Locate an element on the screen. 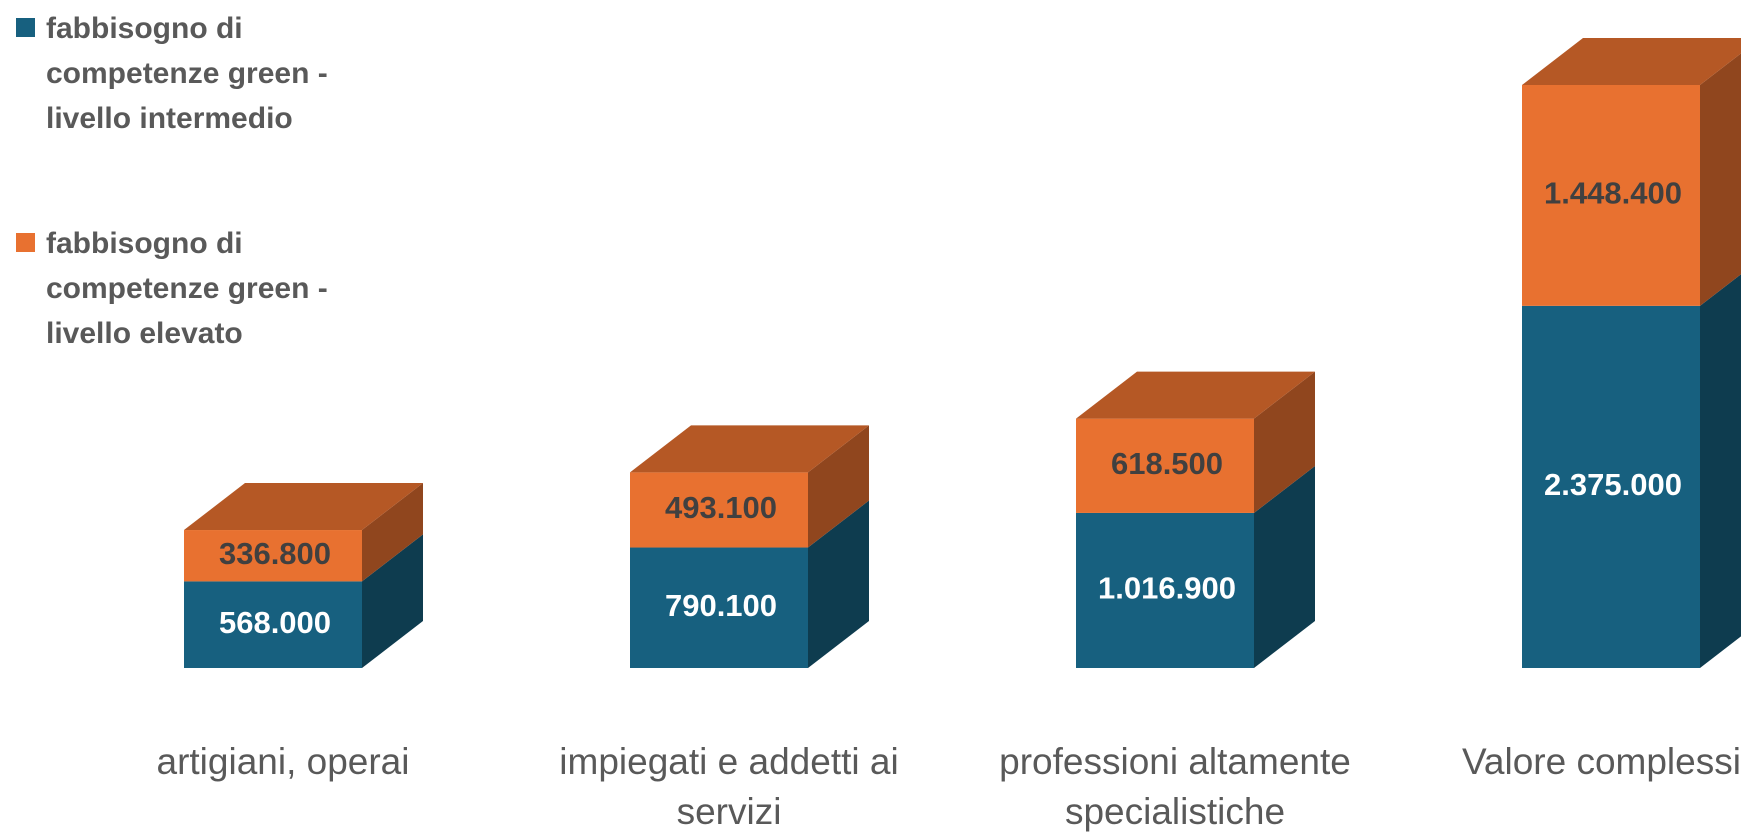 This screenshot has width=1741, height=837. value-label: 1.448.400 is located at coordinates (1613, 193).